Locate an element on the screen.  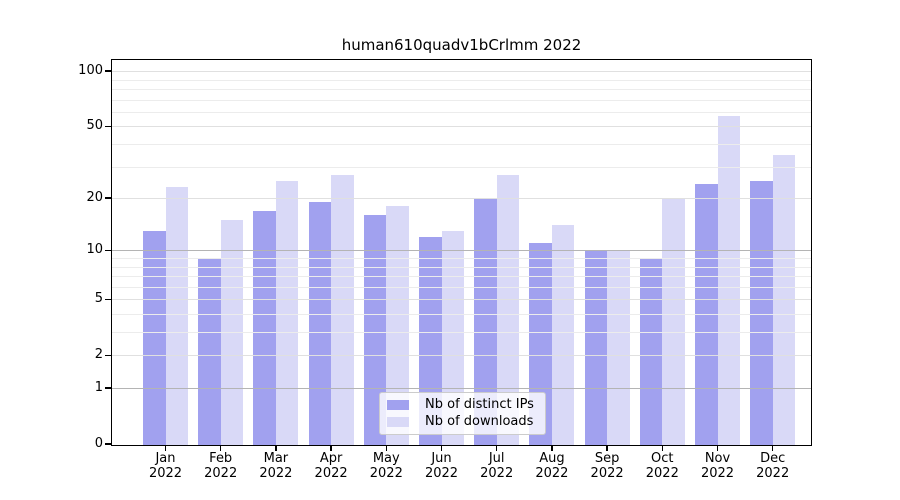
x-tick-label-Jul: Jul 2022 is located at coordinates (497, 466).